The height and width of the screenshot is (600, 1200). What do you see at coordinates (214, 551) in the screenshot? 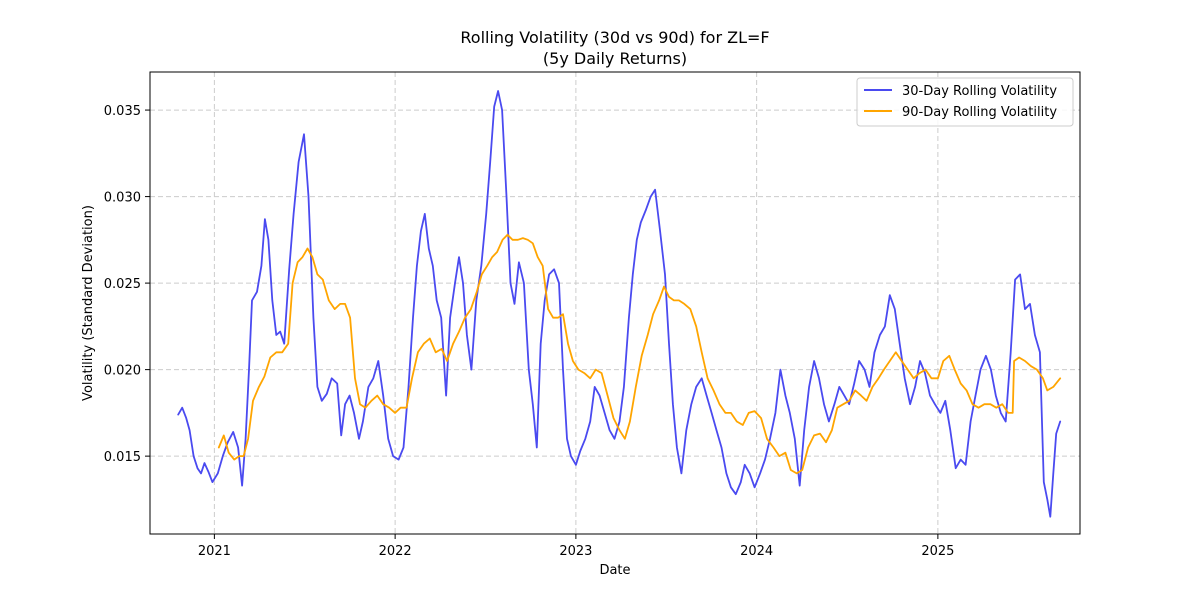
I see `x-tick-label: 2021` at bounding box center [214, 551].